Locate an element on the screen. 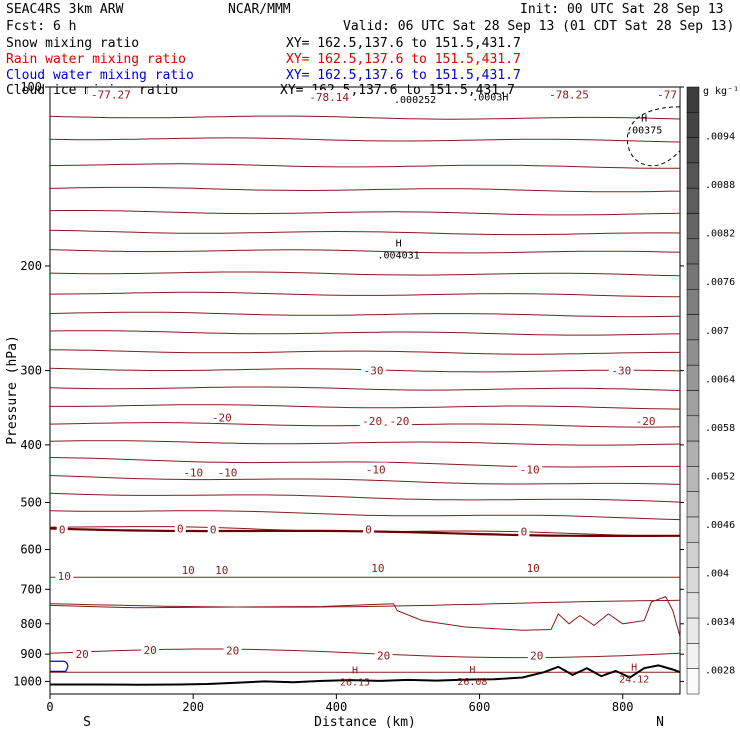  extremum-value: 24.12 is located at coordinates (634, 680).